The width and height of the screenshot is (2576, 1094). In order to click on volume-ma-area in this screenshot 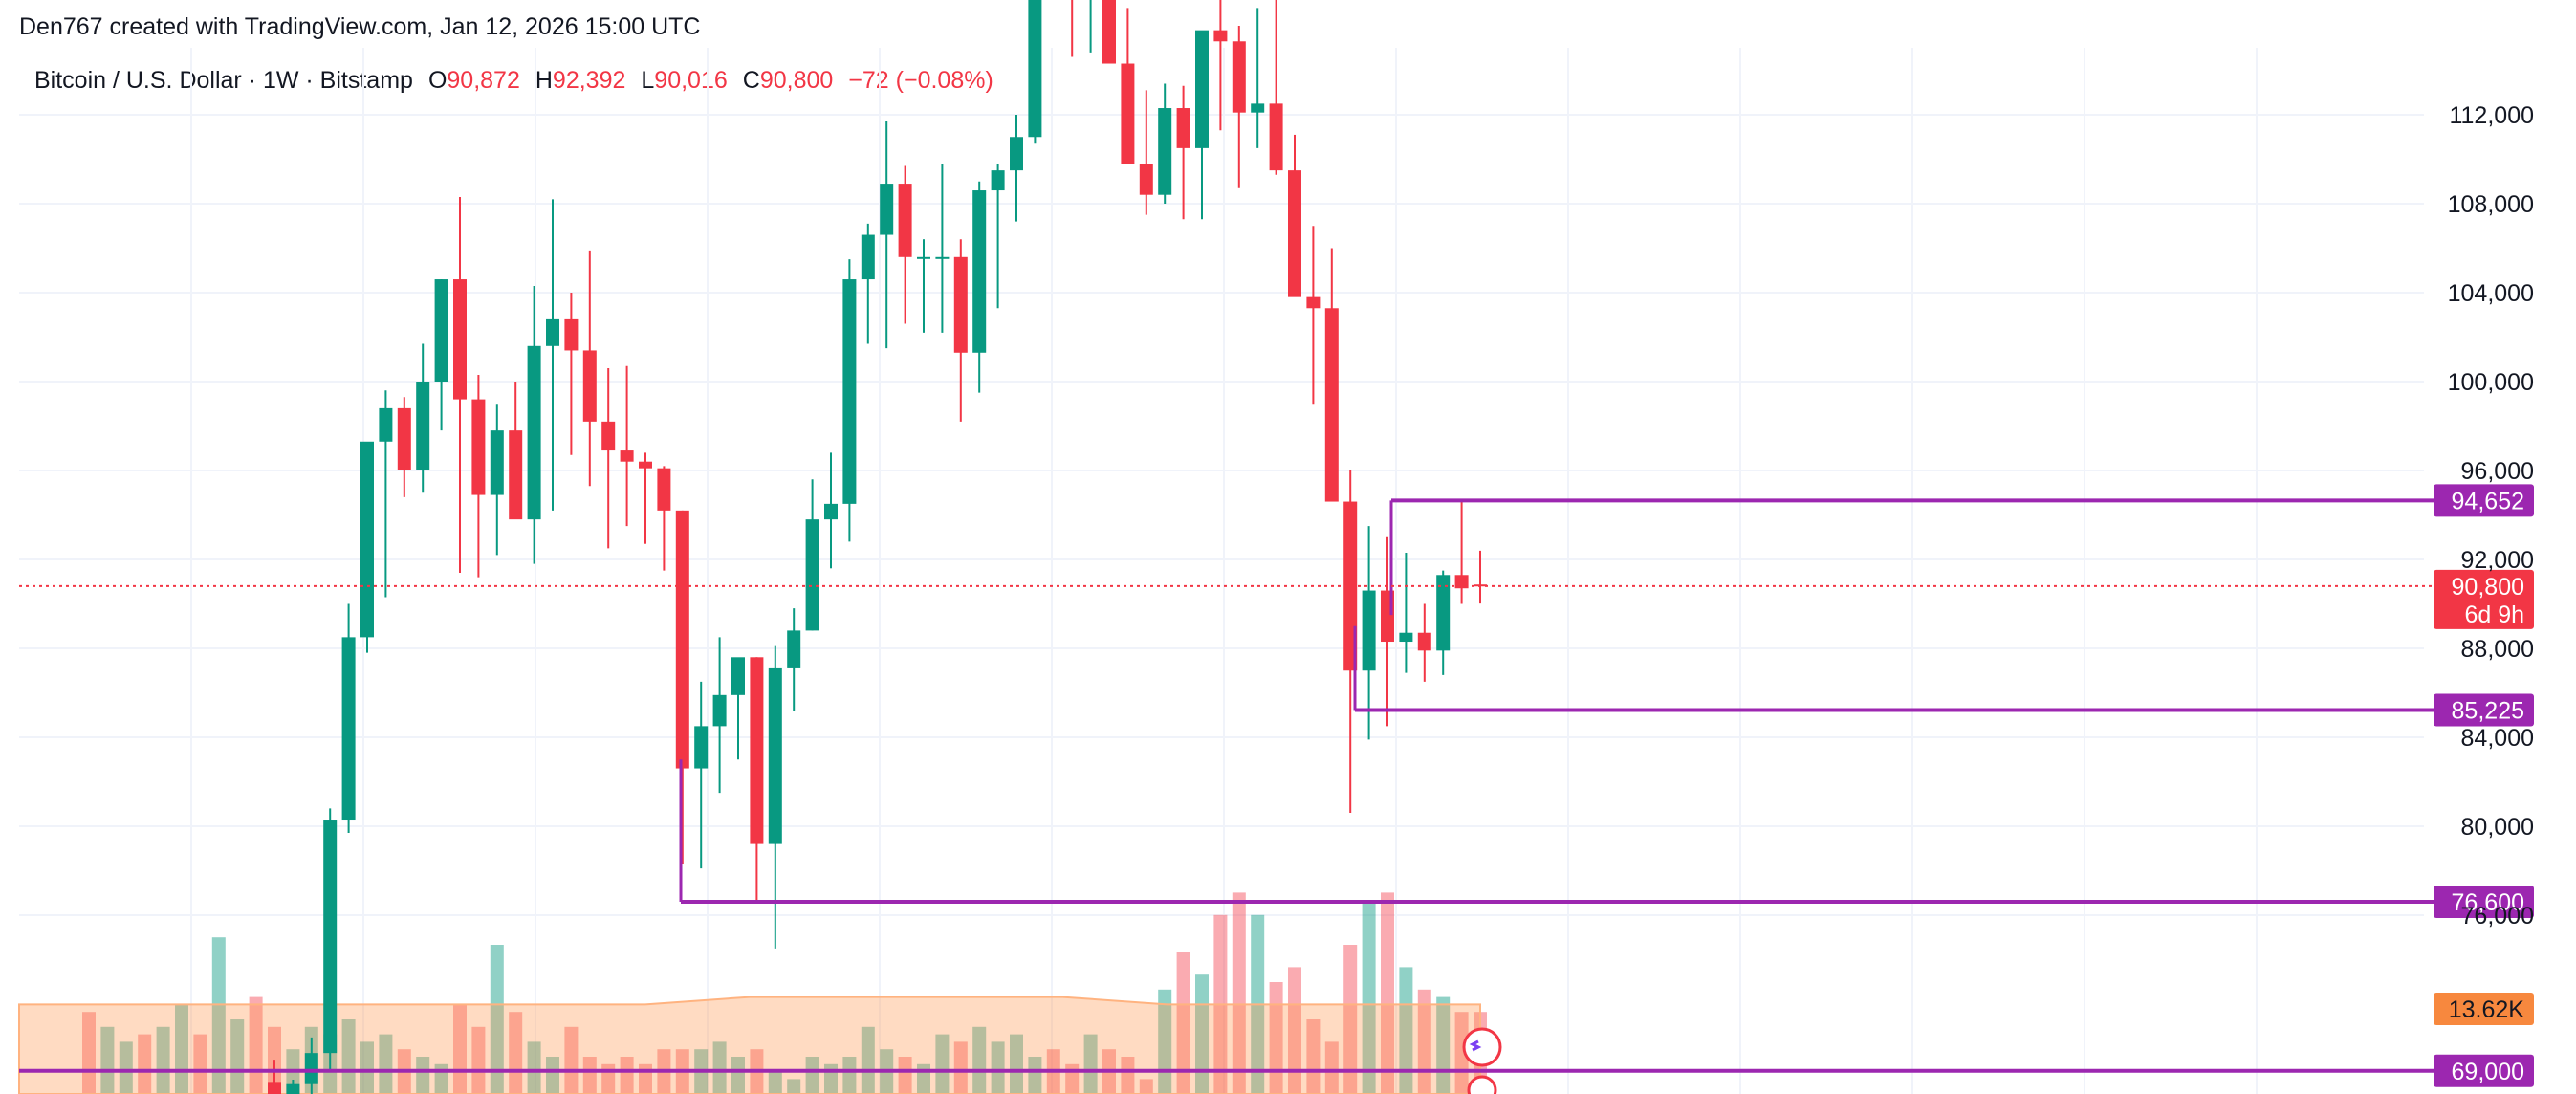, I will do `click(749, 1045)`.